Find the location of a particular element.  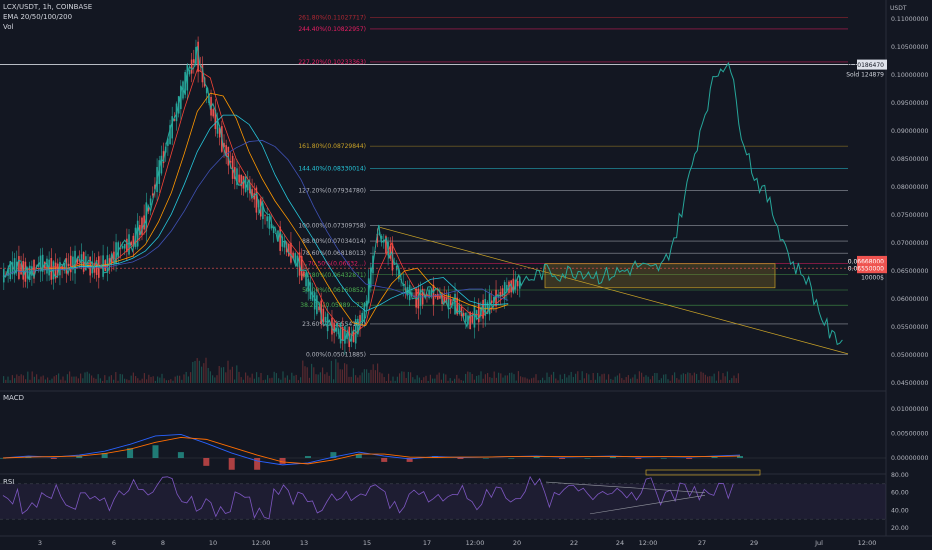

rsi-tick: 60.00 is located at coordinates (900, 493).